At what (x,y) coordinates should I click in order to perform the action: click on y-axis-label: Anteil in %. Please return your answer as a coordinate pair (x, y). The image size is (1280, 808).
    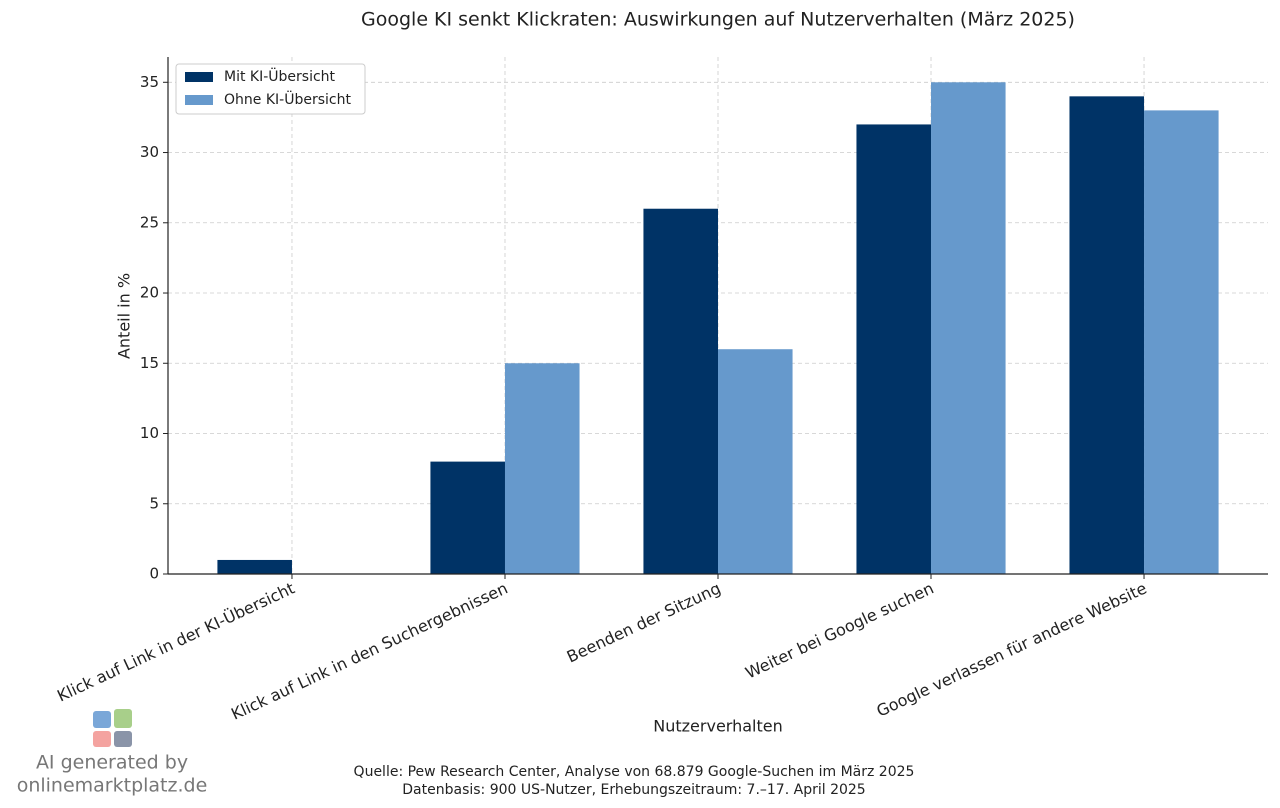
    Looking at the image, I should click on (124, 316).